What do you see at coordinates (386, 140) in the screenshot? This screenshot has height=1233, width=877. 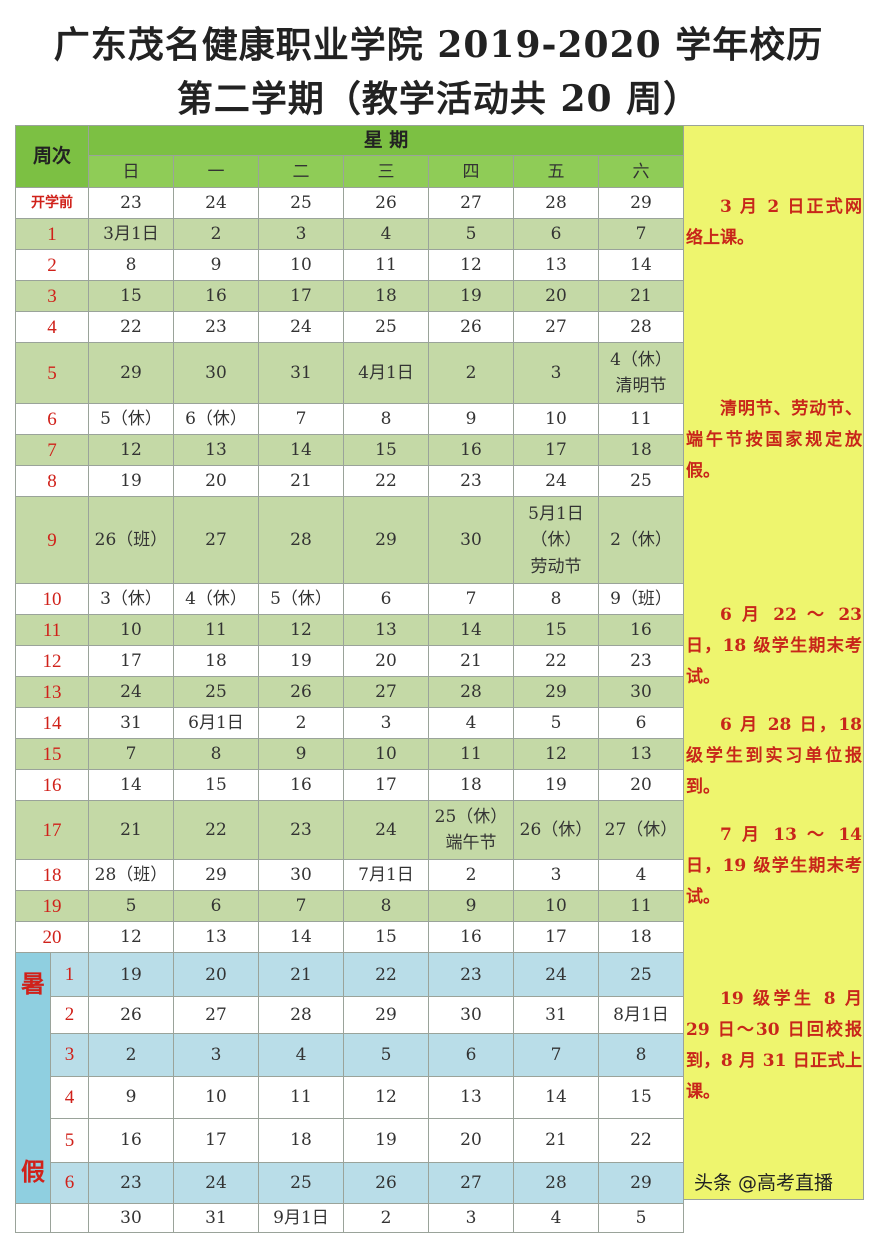 I see `weekday-group-header: 星 期` at bounding box center [386, 140].